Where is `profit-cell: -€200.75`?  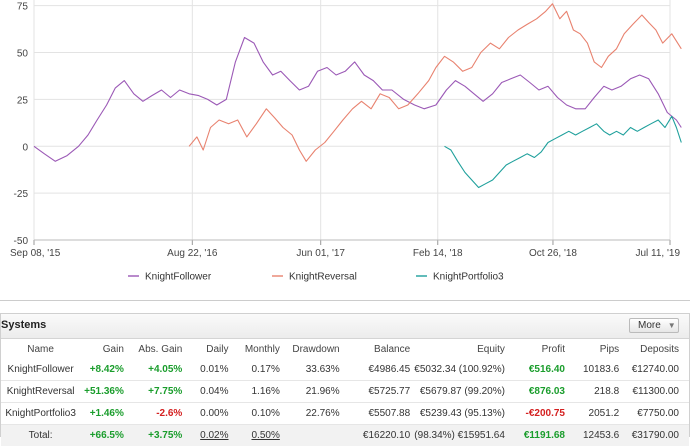
profit-cell: -€200.75 is located at coordinates (536, 414).